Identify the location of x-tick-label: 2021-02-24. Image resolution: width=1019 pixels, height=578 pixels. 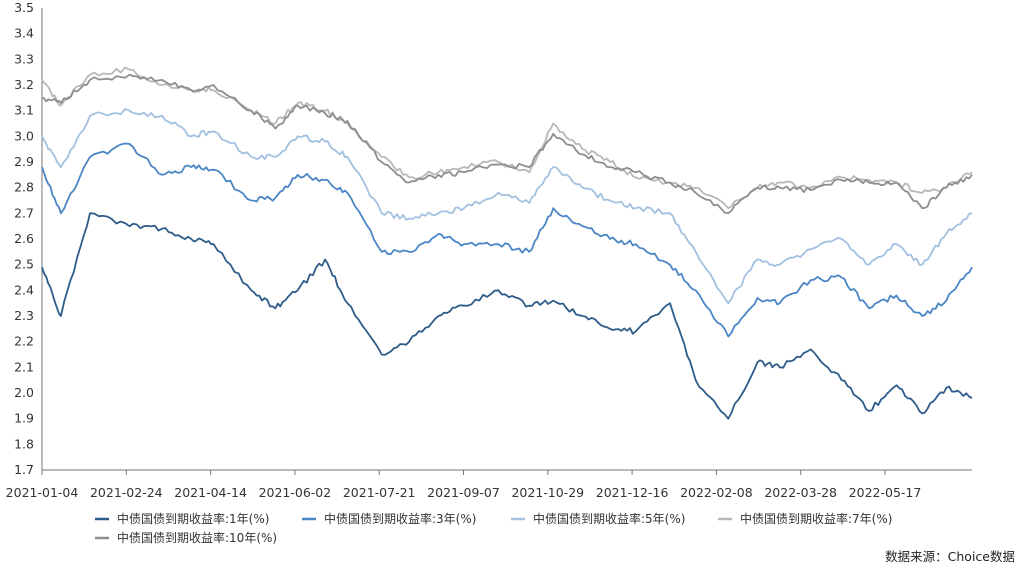
(126, 492).